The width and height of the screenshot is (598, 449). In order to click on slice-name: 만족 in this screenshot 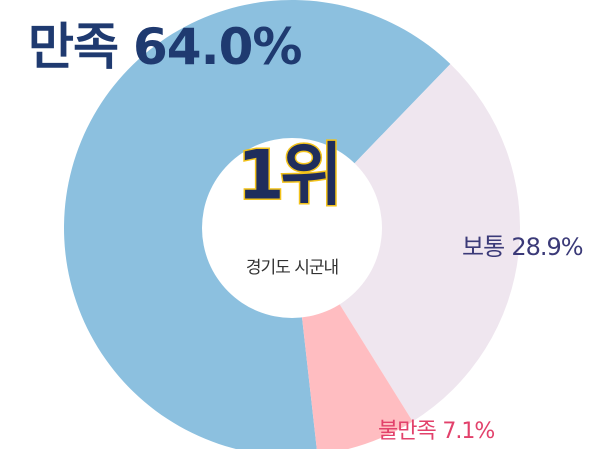, I will do `click(73, 47)`.